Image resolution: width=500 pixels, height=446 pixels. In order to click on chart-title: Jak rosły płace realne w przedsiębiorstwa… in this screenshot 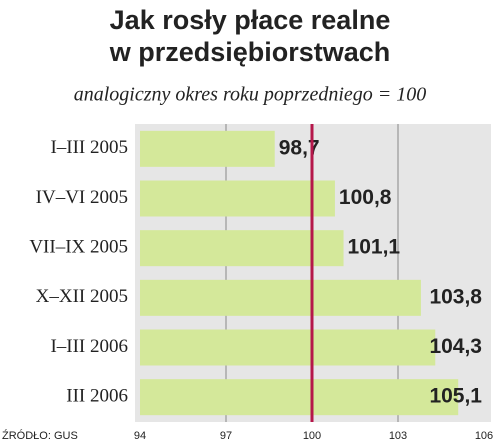, I will do `click(250, 36)`.